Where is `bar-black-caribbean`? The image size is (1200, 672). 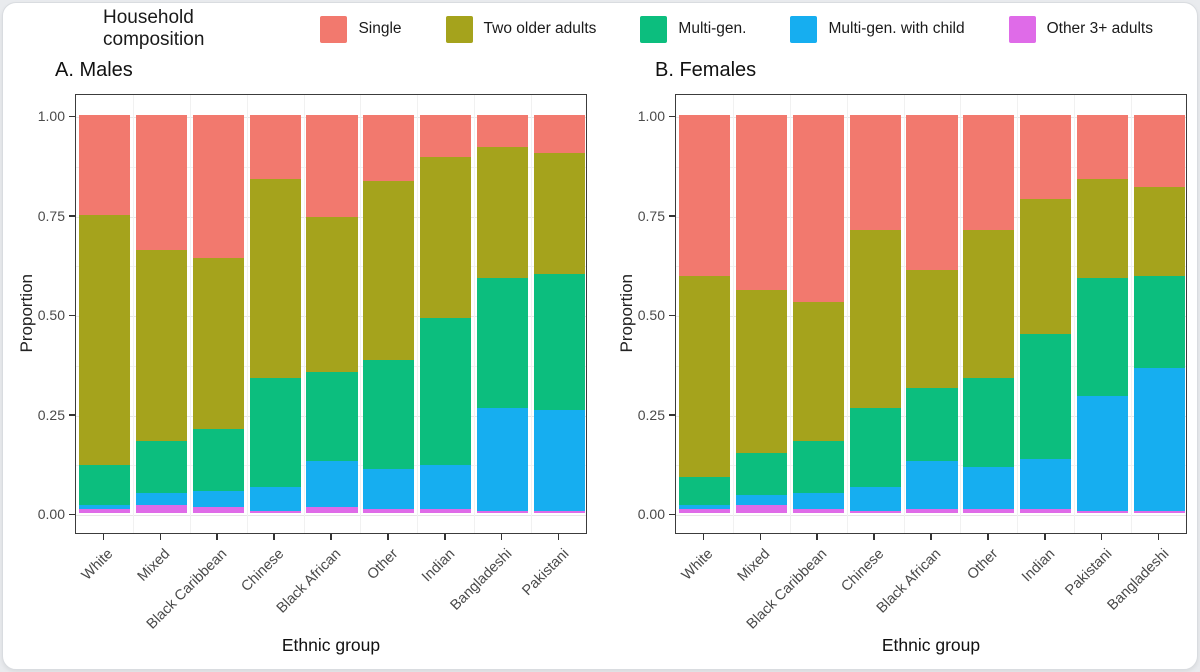 bar-black-caribbean is located at coordinates (818, 314).